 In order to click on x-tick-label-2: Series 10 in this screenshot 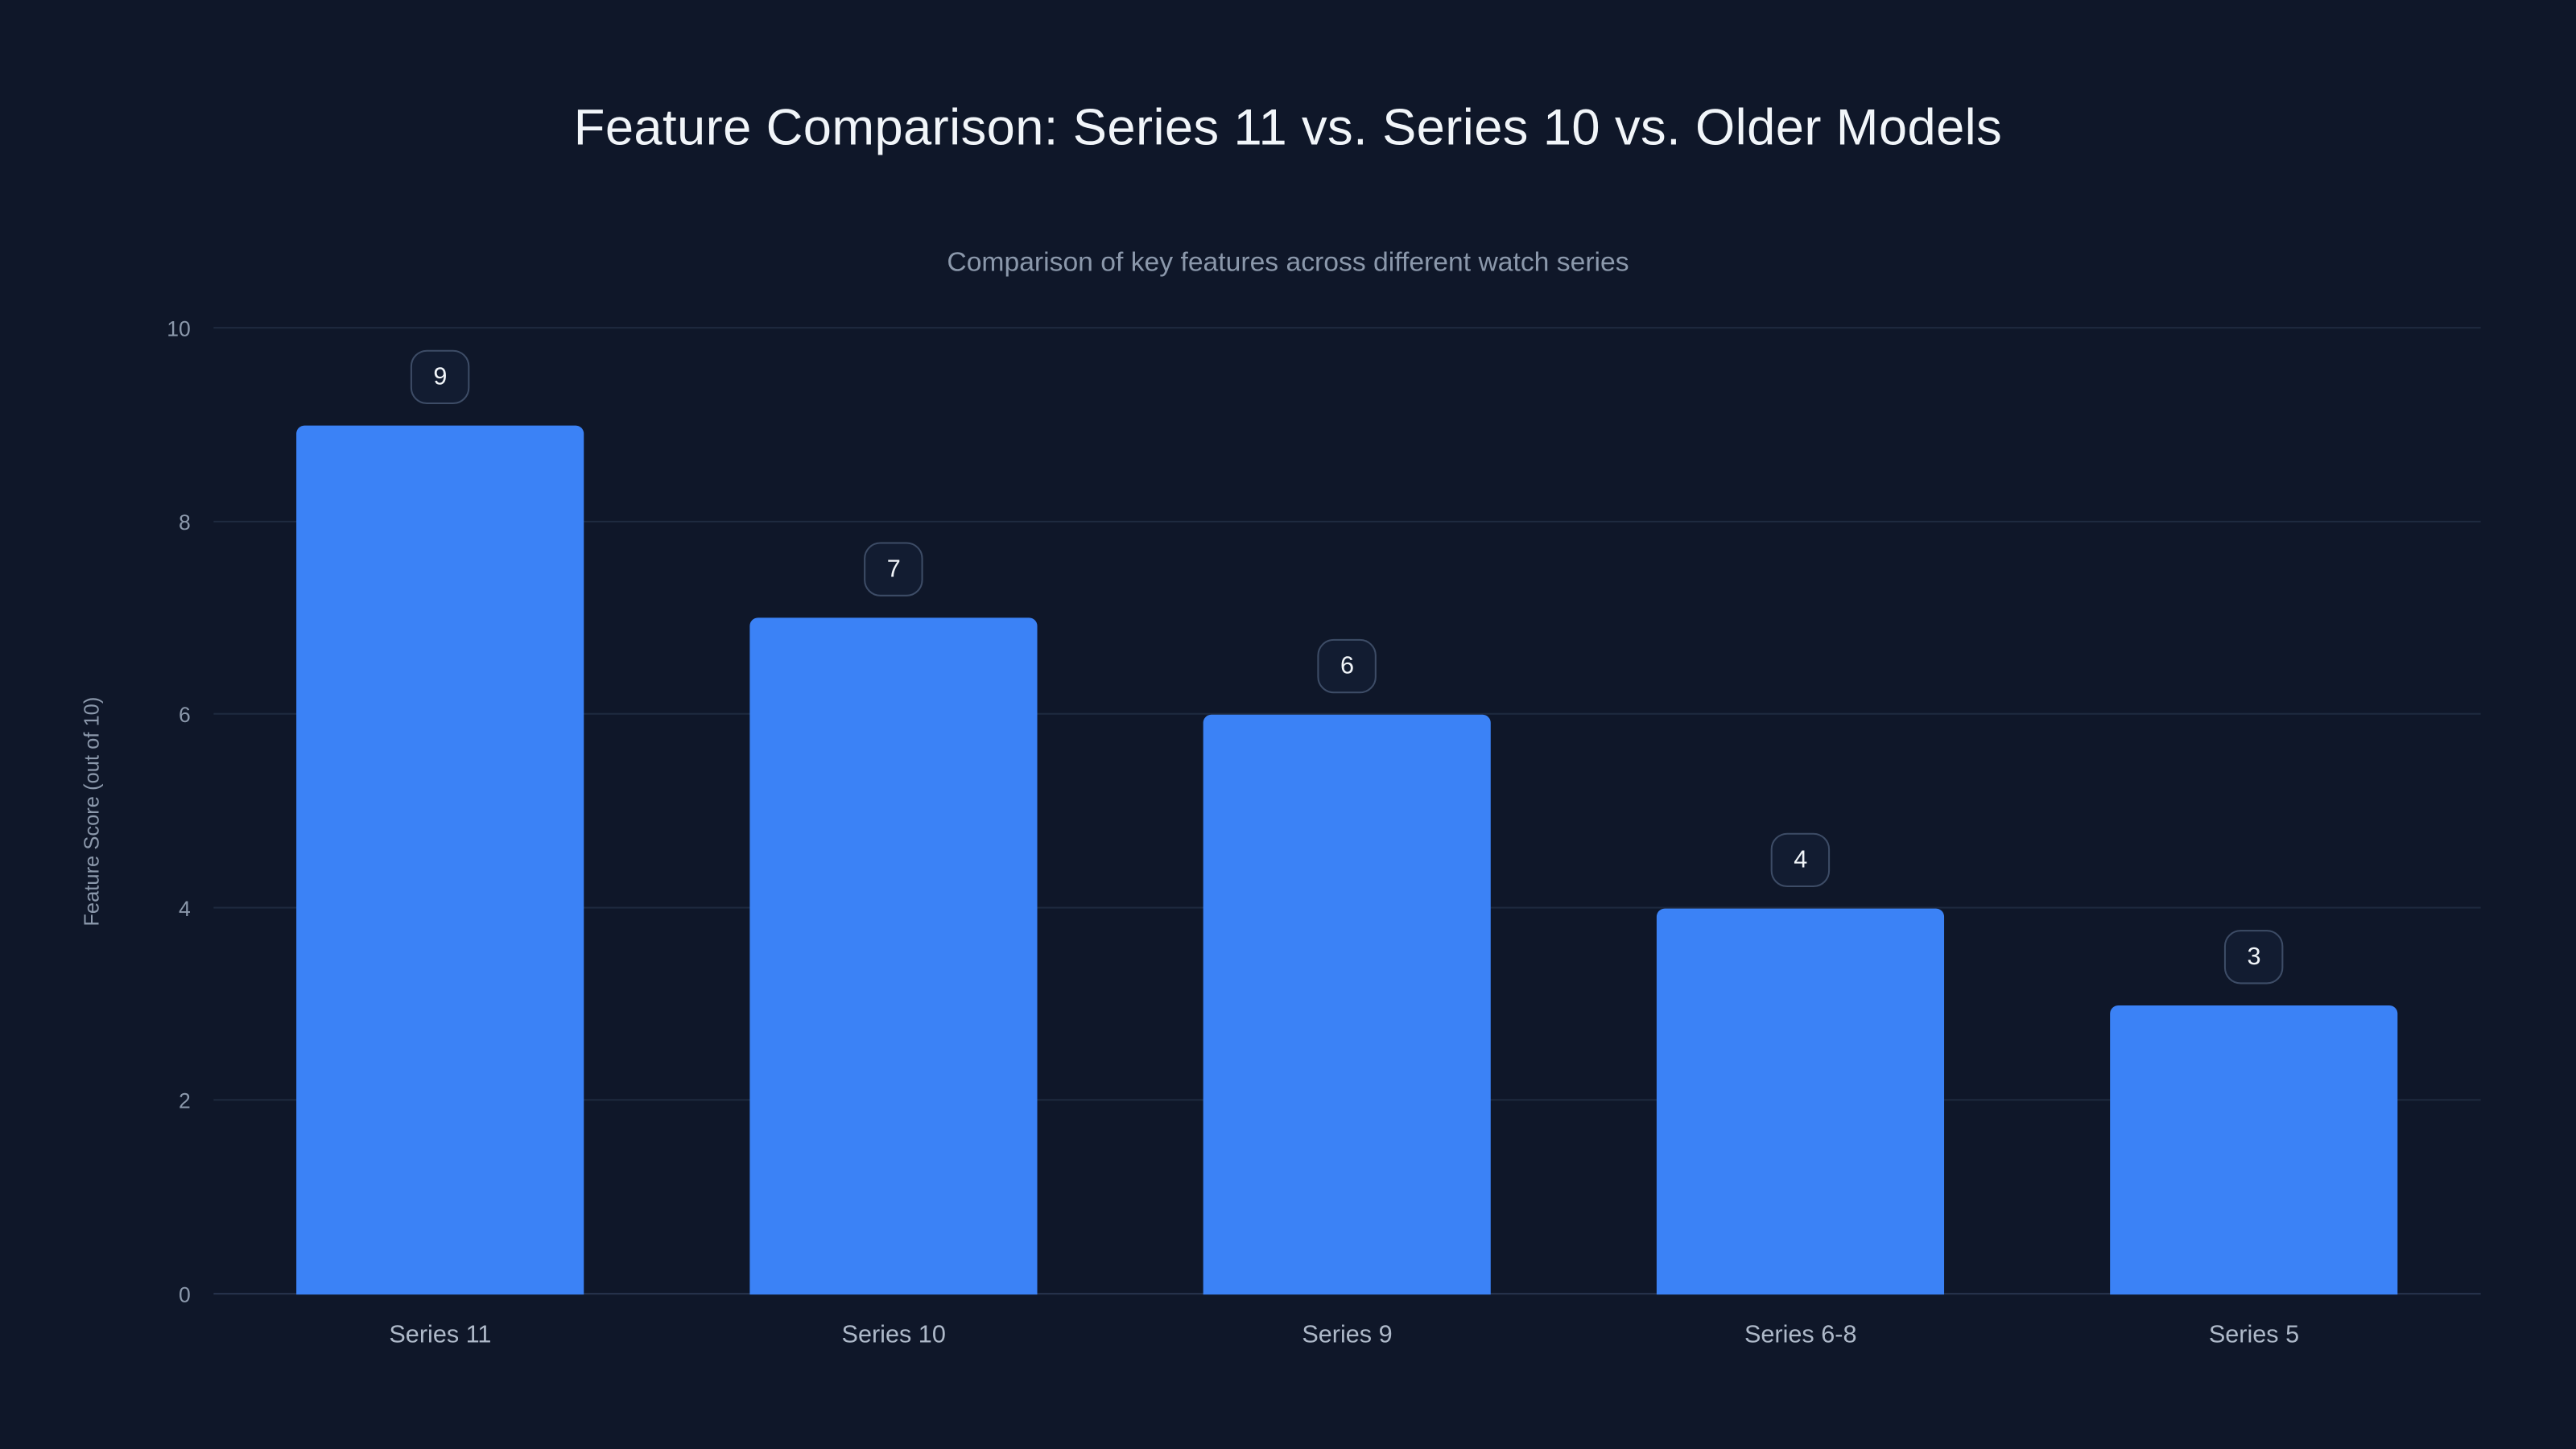, I will do `click(893, 1334)`.